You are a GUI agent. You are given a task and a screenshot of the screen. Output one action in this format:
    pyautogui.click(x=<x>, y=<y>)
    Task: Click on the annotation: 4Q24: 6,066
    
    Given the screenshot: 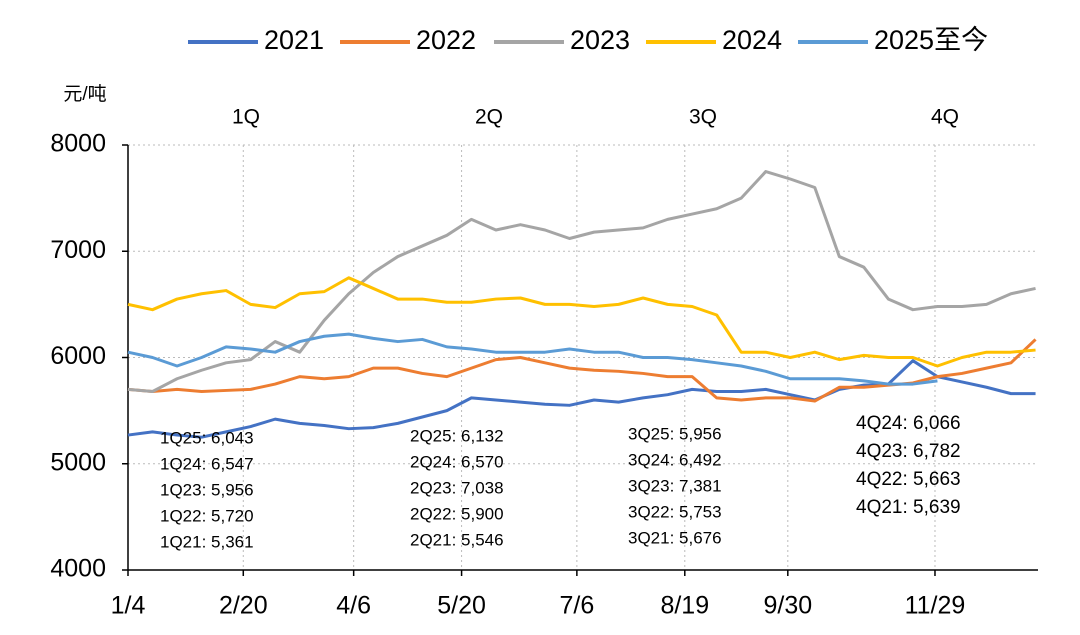 What is the action you would take?
    pyautogui.click(x=908, y=423)
    